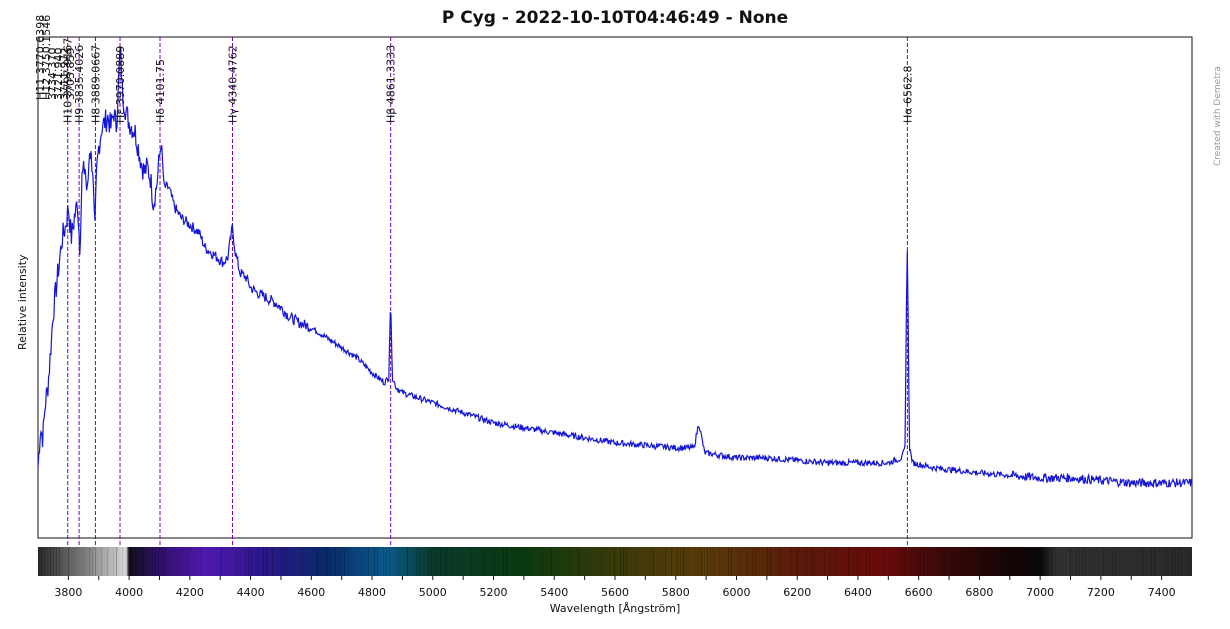  I want to click on x-tick-label: 5800, so click(676, 592).